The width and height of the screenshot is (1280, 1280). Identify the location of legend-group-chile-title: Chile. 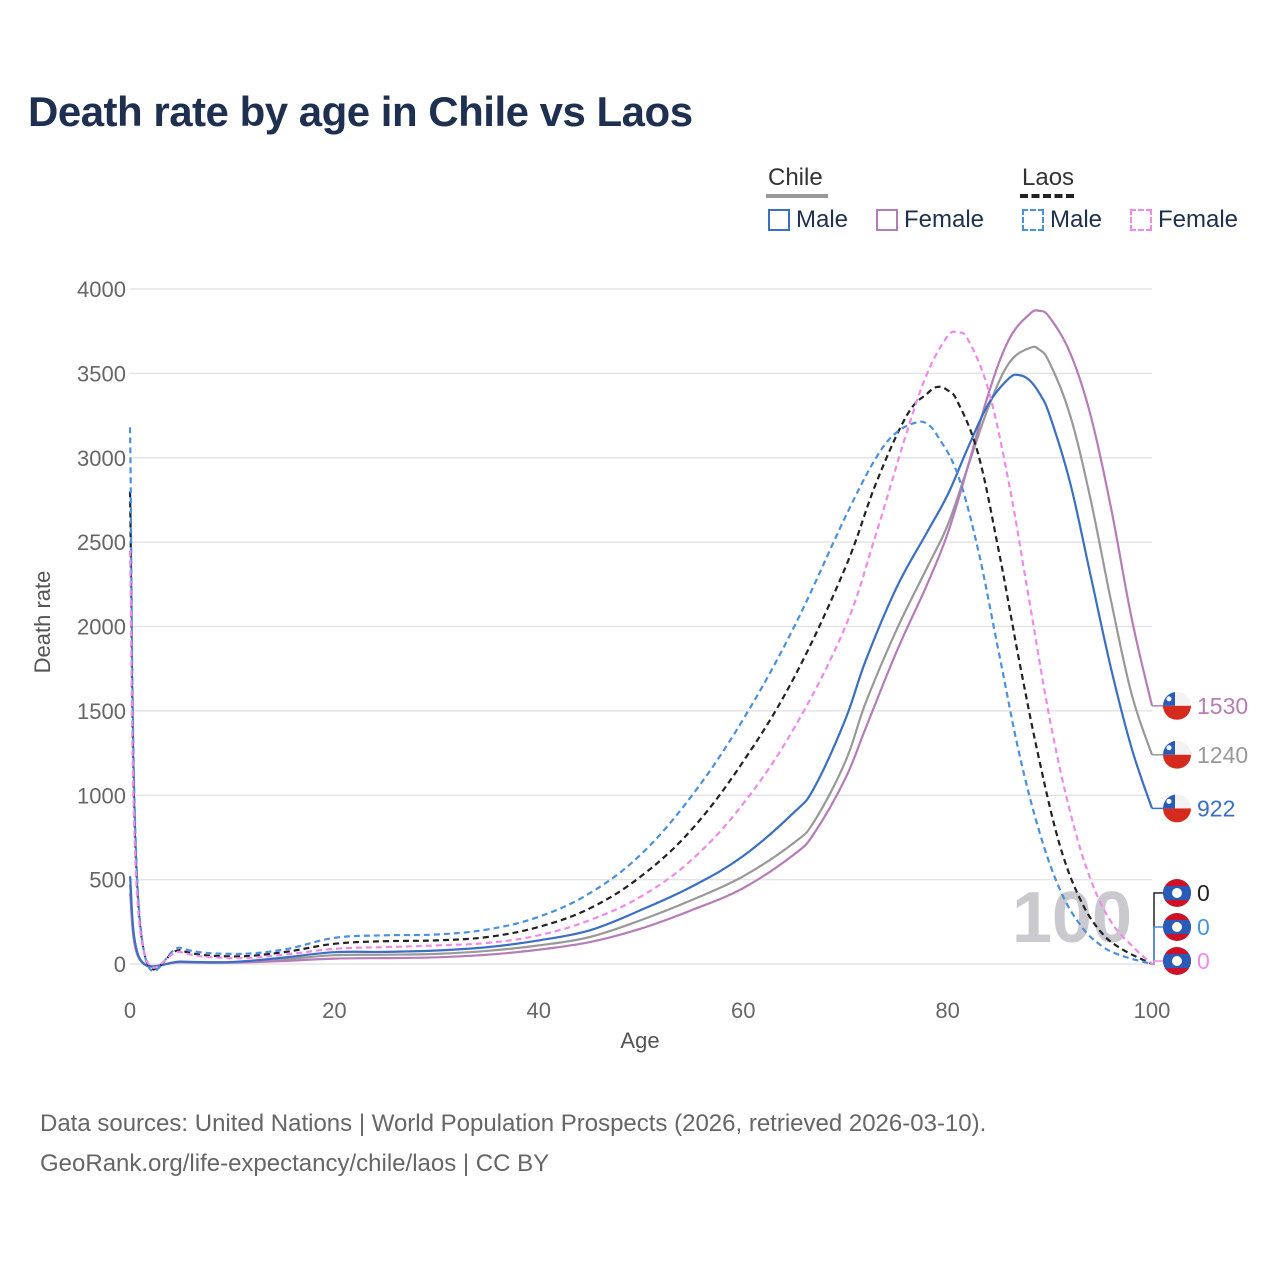
(795, 177).